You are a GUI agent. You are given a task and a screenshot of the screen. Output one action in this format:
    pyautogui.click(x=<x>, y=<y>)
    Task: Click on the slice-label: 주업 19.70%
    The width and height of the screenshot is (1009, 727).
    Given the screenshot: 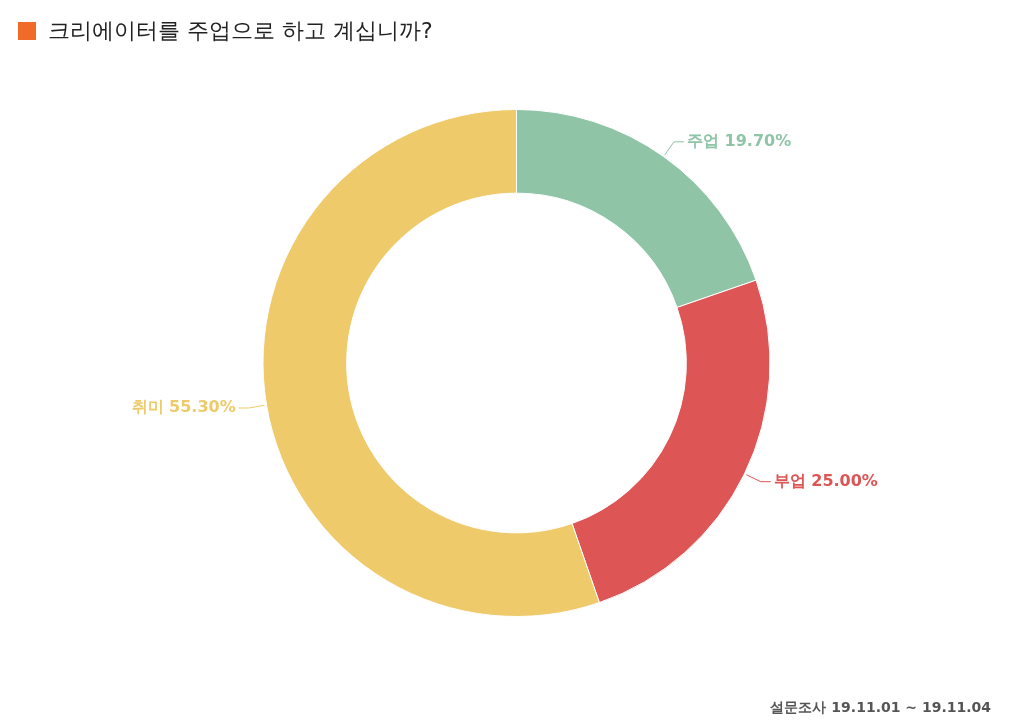 What is the action you would take?
    pyautogui.click(x=739, y=141)
    